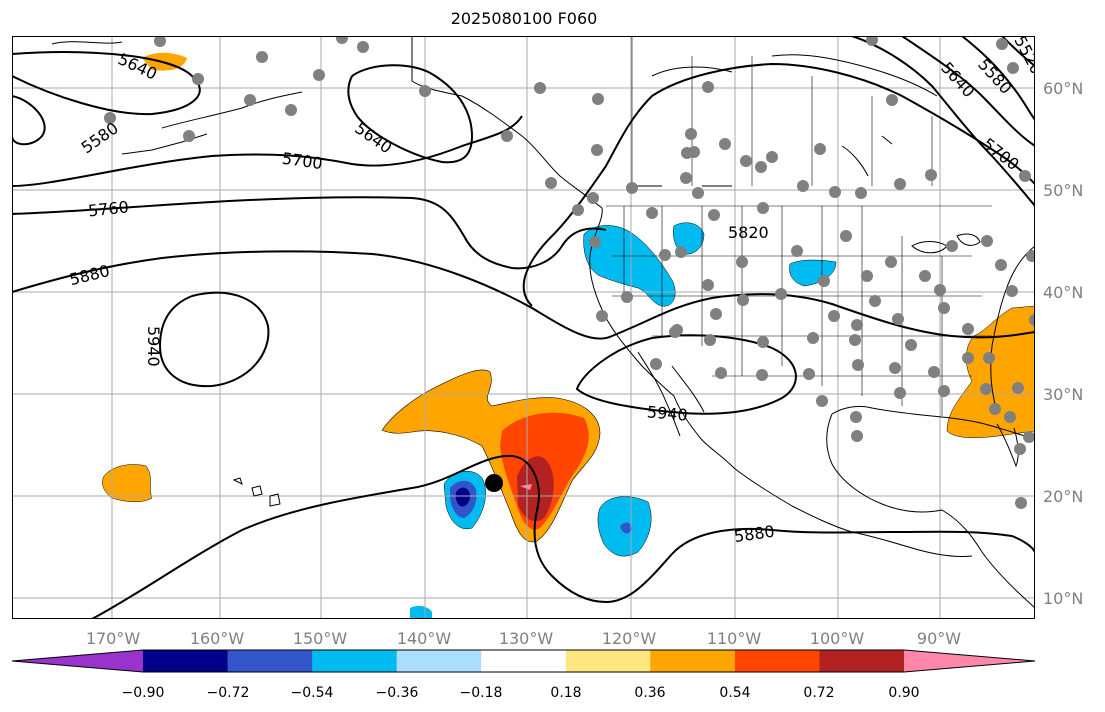  I want to click on colorbar-tick: 0.72, so click(818, 693).